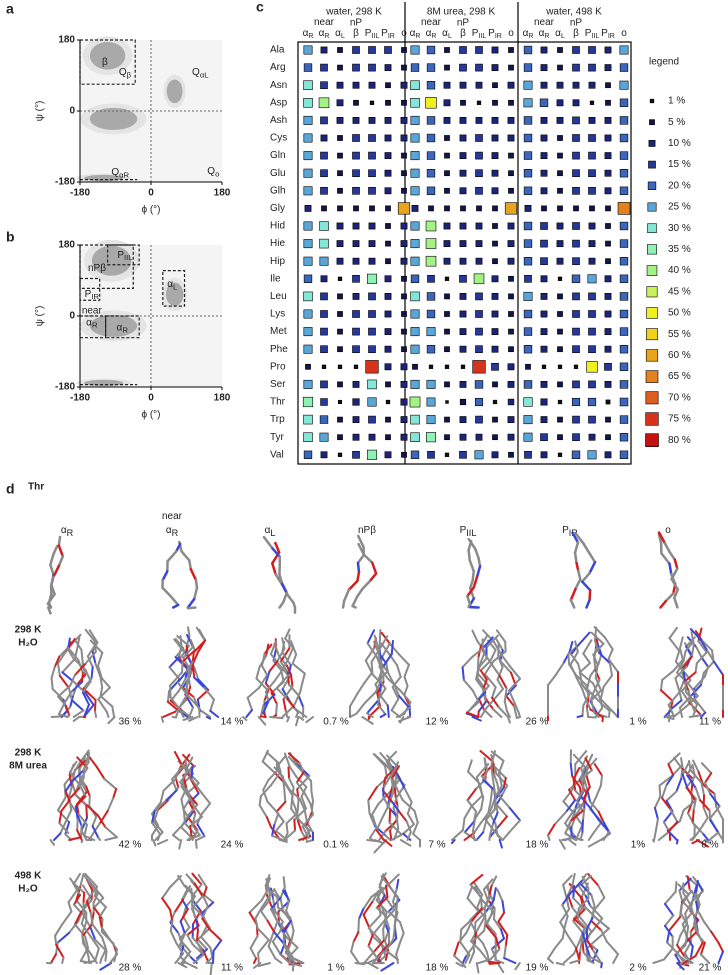  I want to click on x-tick-label: 0, so click(151, 193).